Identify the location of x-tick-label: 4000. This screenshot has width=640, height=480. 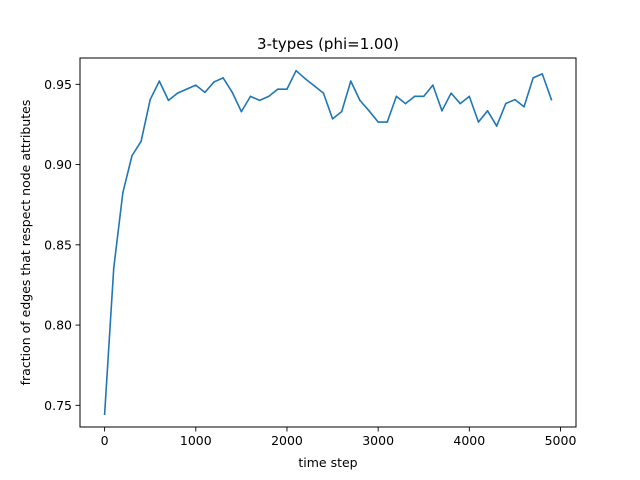
(469, 440).